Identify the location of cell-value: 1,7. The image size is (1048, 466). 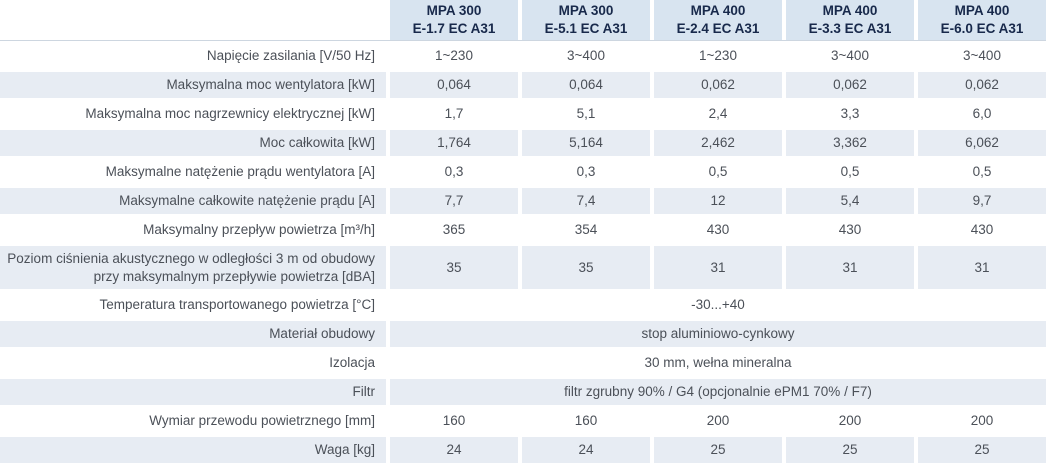
(454, 114).